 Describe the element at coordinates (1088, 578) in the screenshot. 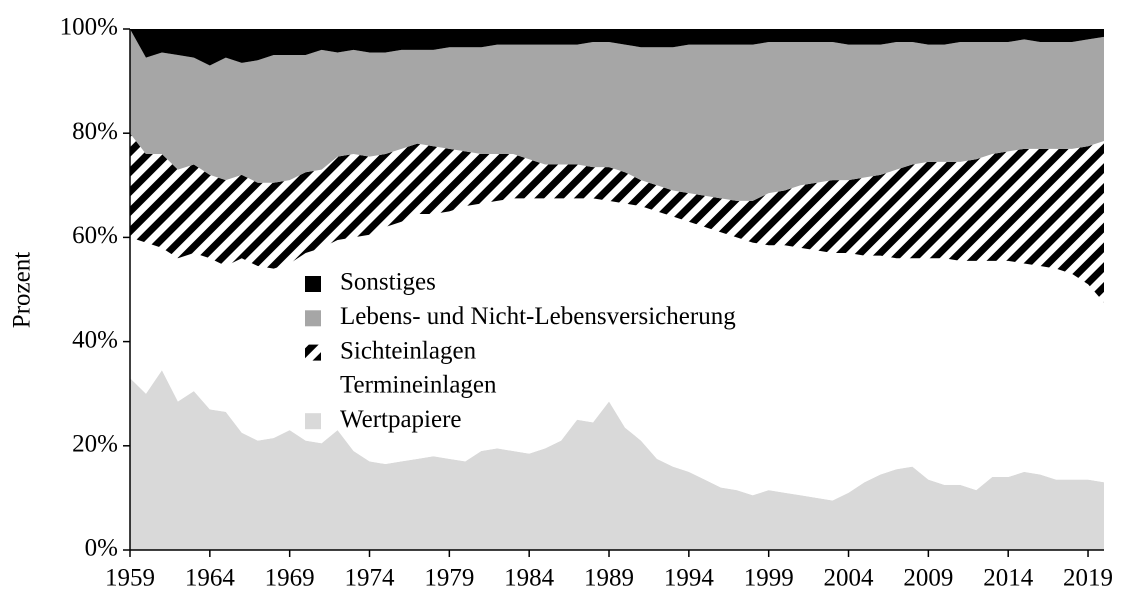

I see `x-tick-label: 2019` at that location.